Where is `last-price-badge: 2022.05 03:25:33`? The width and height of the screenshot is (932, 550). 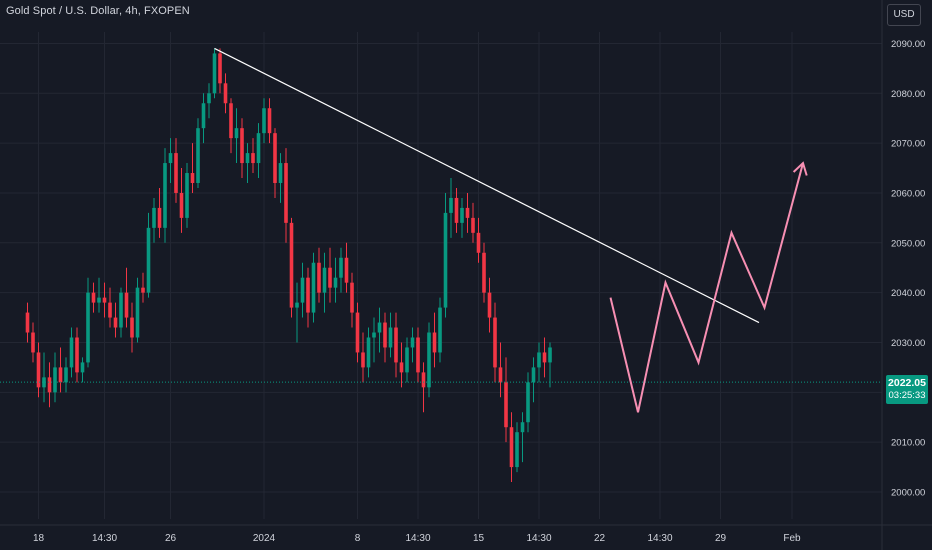 last-price-badge: 2022.05 03:25:33 is located at coordinates (907, 389).